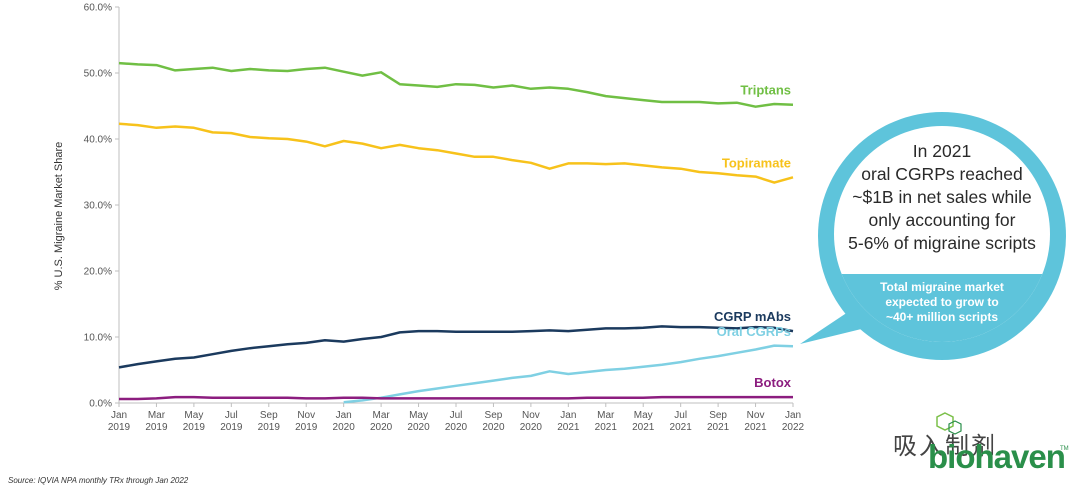  I want to click on callout-line: 5-6% of migraine scripts, so click(942, 243).